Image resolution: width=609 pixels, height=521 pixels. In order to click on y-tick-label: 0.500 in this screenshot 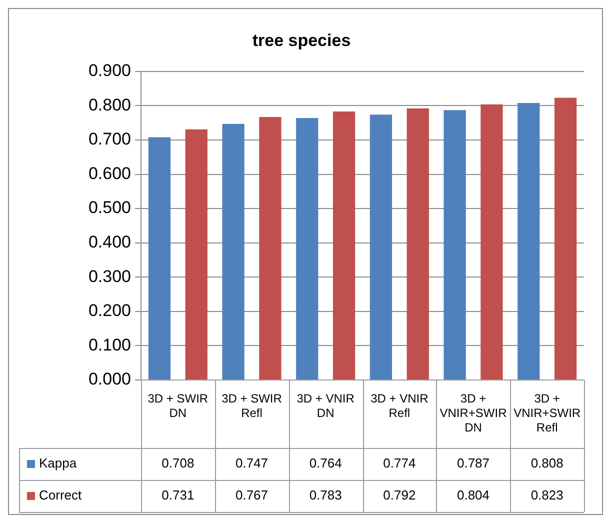, I will do `click(109, 208)`.